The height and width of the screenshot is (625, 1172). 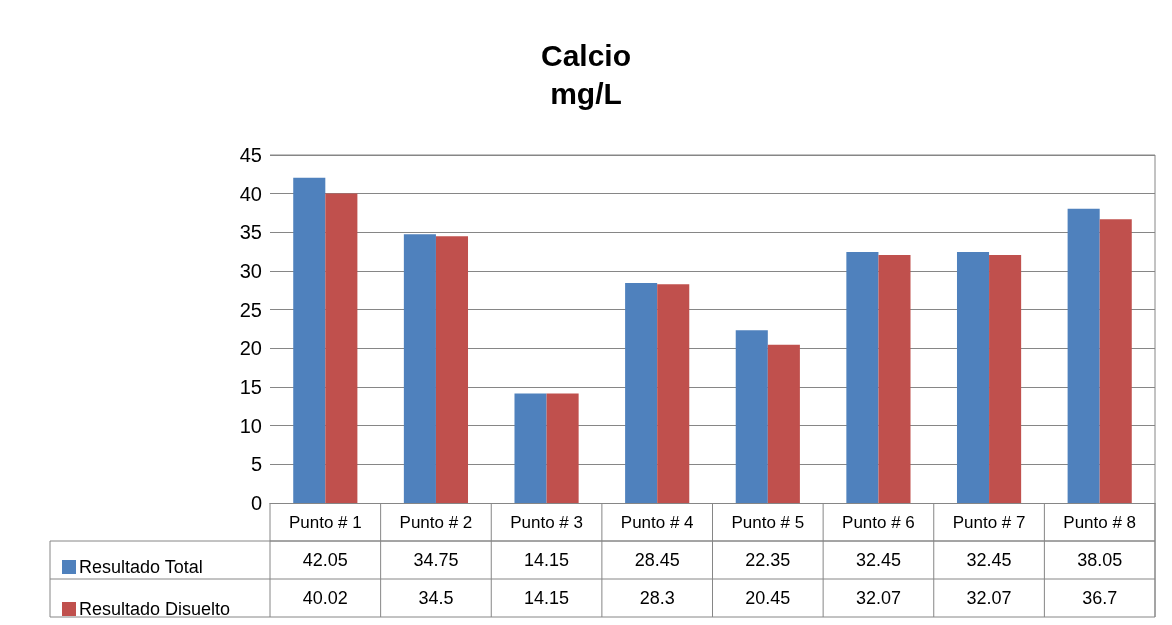 What do you see at coordinates (1100, 560) in the screenshot?
I see `data-label: 38.05` at bounding box center [1100, 560].